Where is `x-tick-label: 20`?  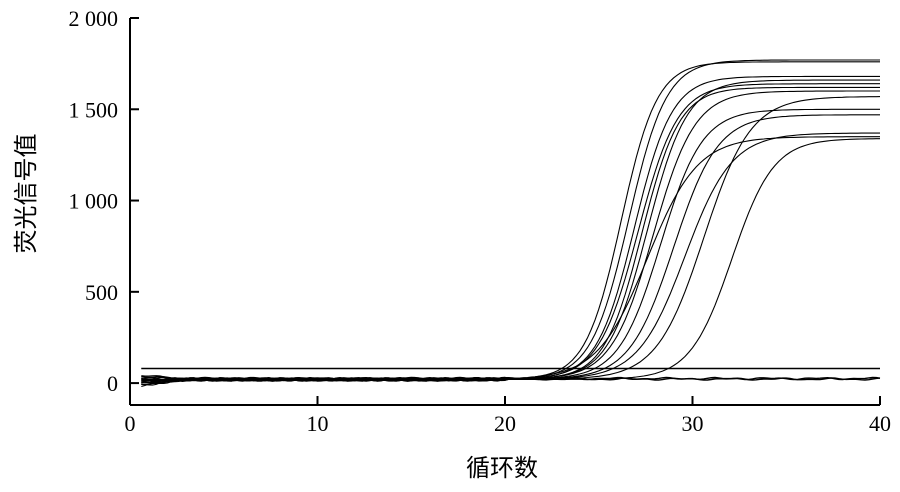 x-tick-label: 20 is located at coordinates (505, 423).